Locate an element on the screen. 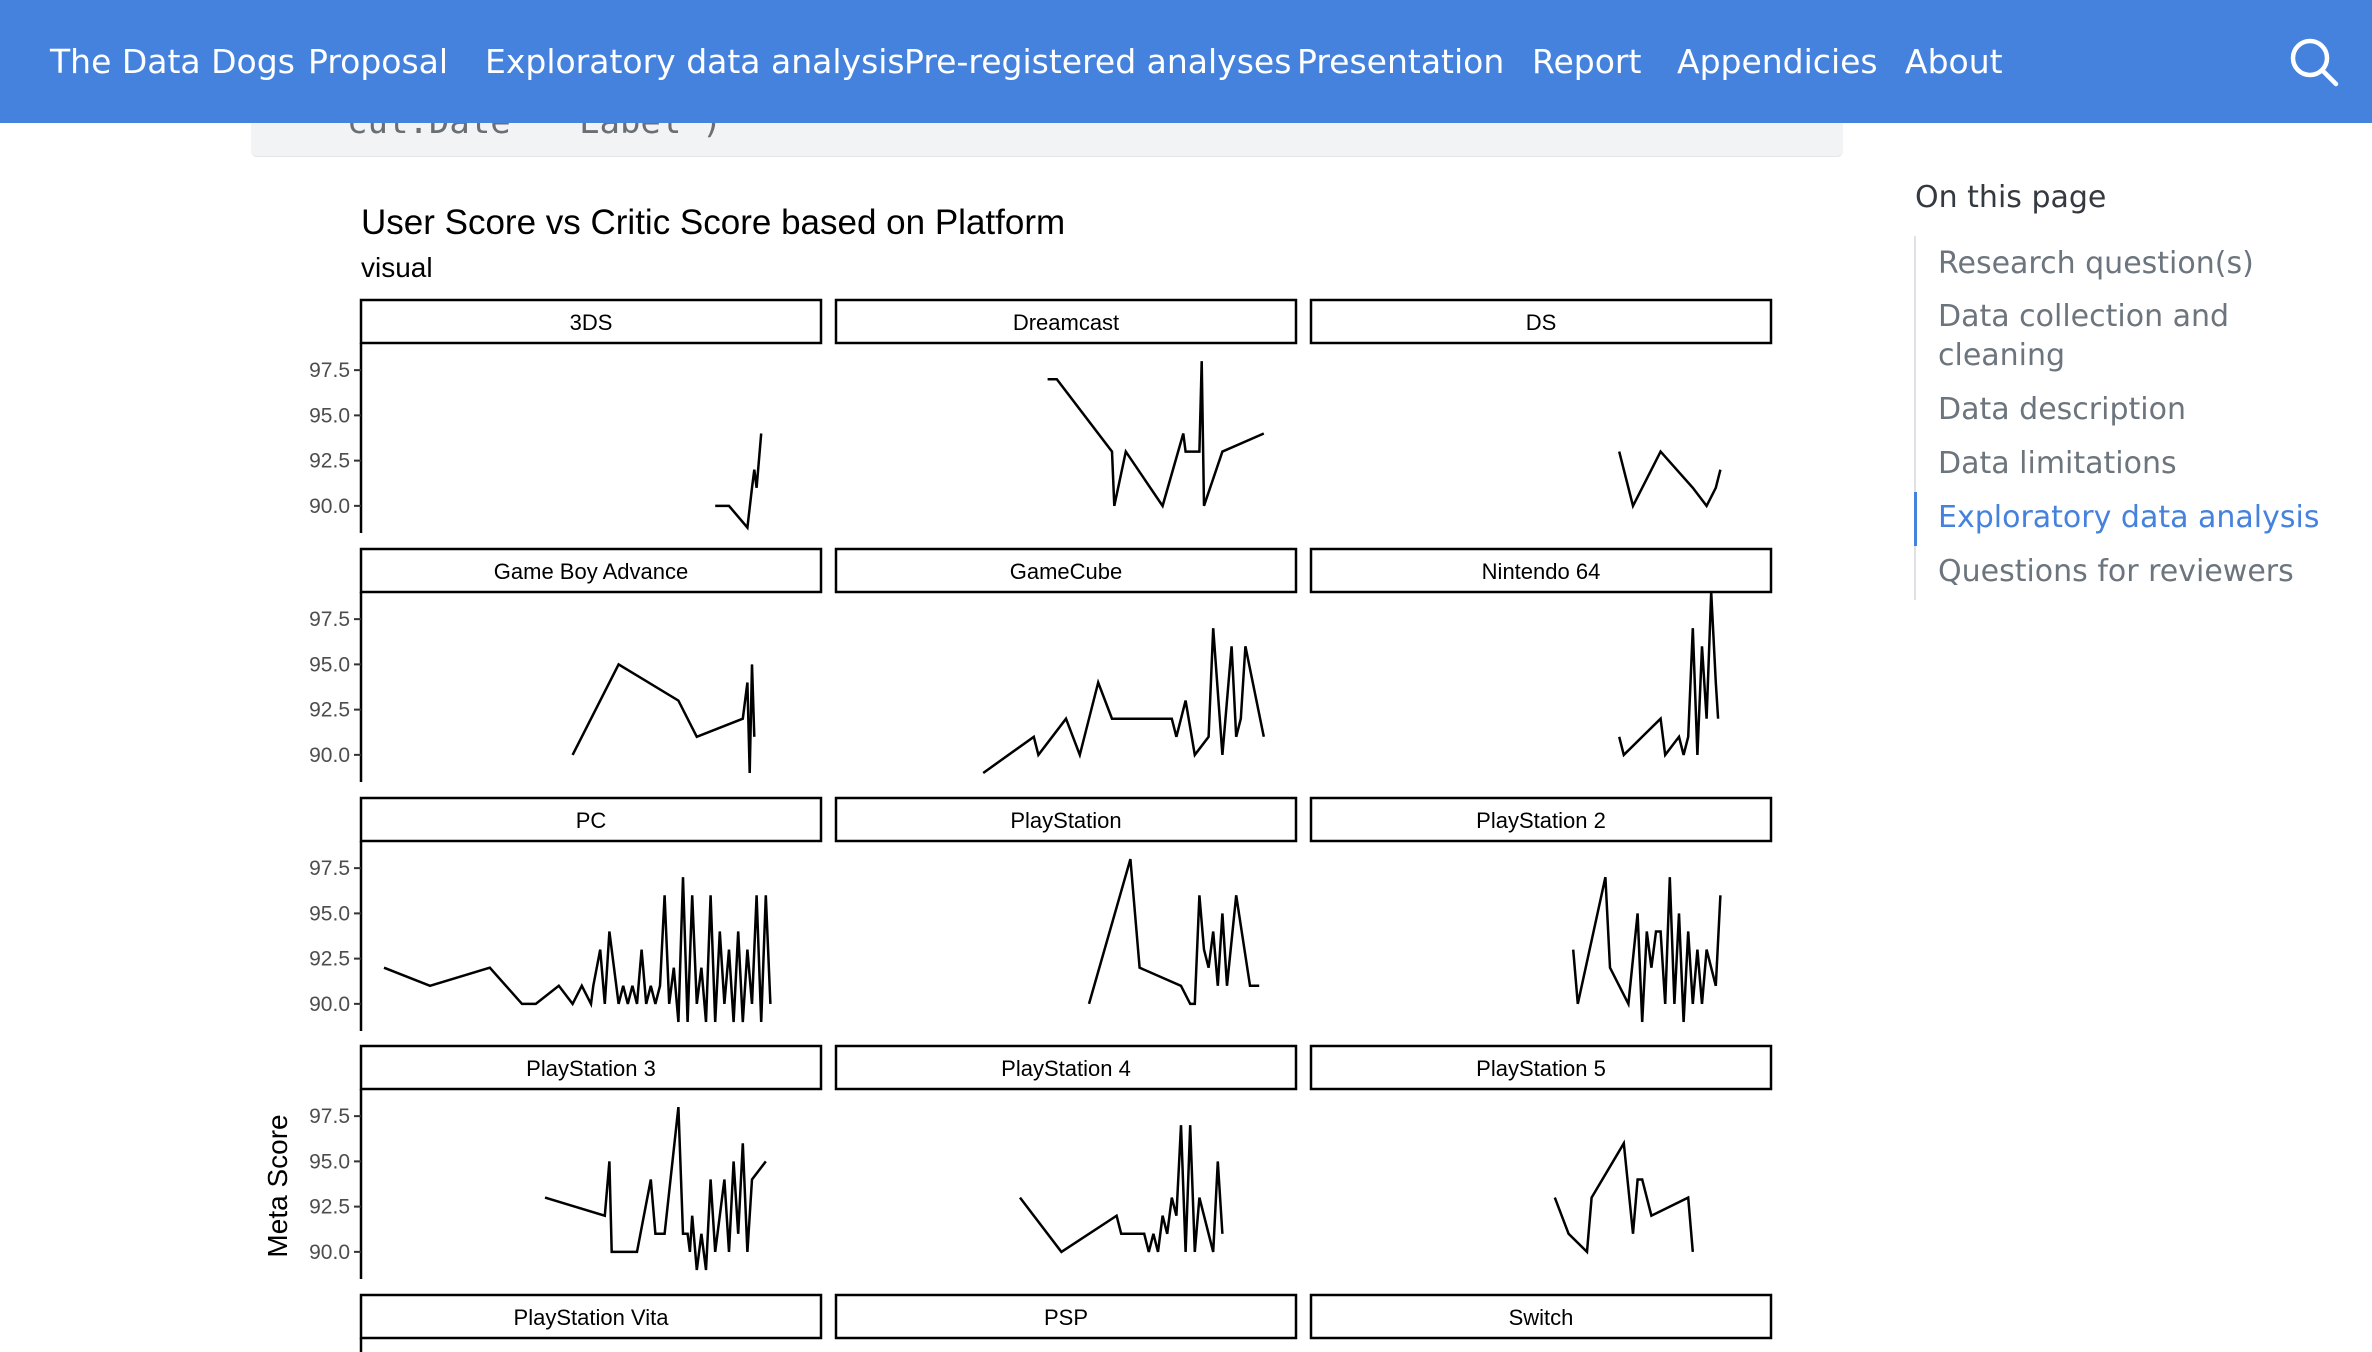 The height and width of the screenshot is (1352, 2372). facet-nintendo-64: Nintendo 64 is located at coordinates (1541, 653).